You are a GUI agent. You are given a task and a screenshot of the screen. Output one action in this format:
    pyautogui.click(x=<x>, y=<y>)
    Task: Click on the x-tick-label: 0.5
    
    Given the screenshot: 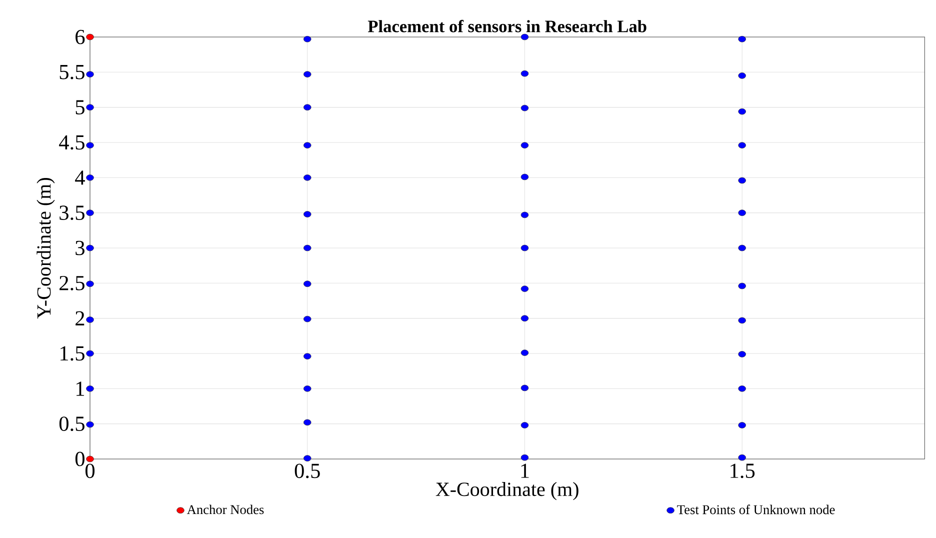 What is the action you would take?
    pyautogui.click(x=307, y=471)
    